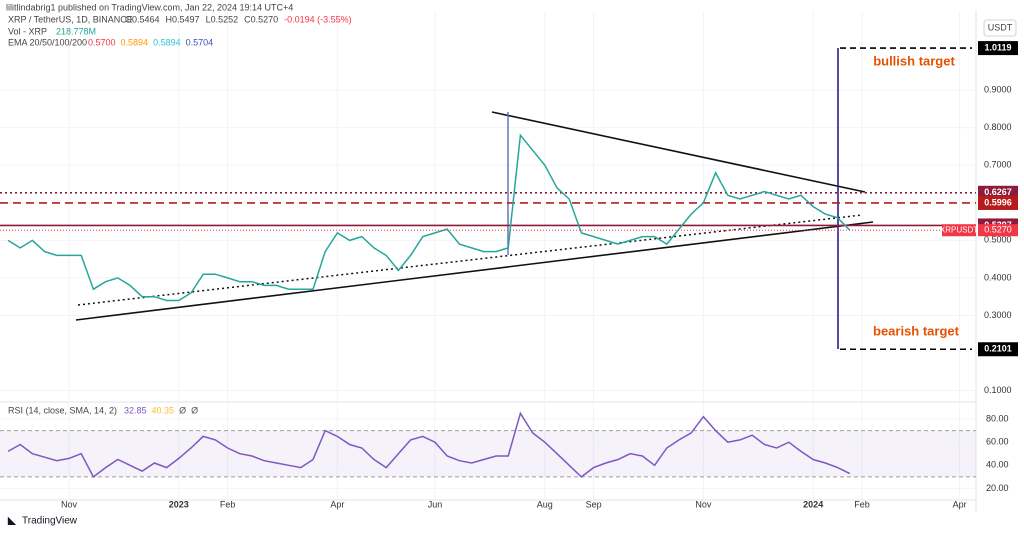 This screenshot has width=1024, height=533. Describe the element at coordinates (545, 504) in the screenshot. I see `x-tick-label: Aug` at that location.